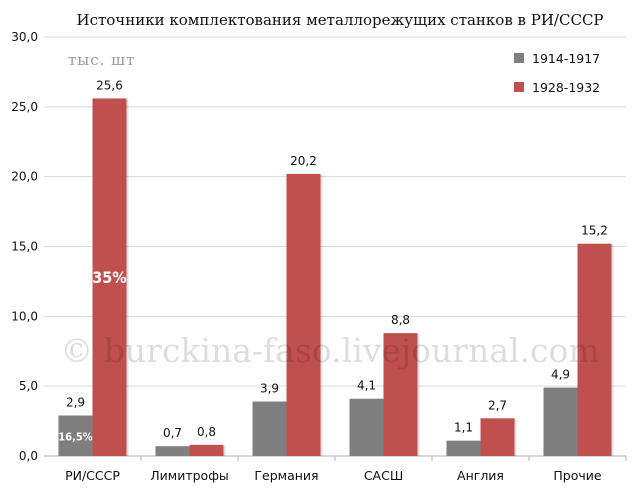  What do you see at coordinates (269, 389) in the screenshot?
I see `data-label: 3,9` at bounding box center [269, 389].